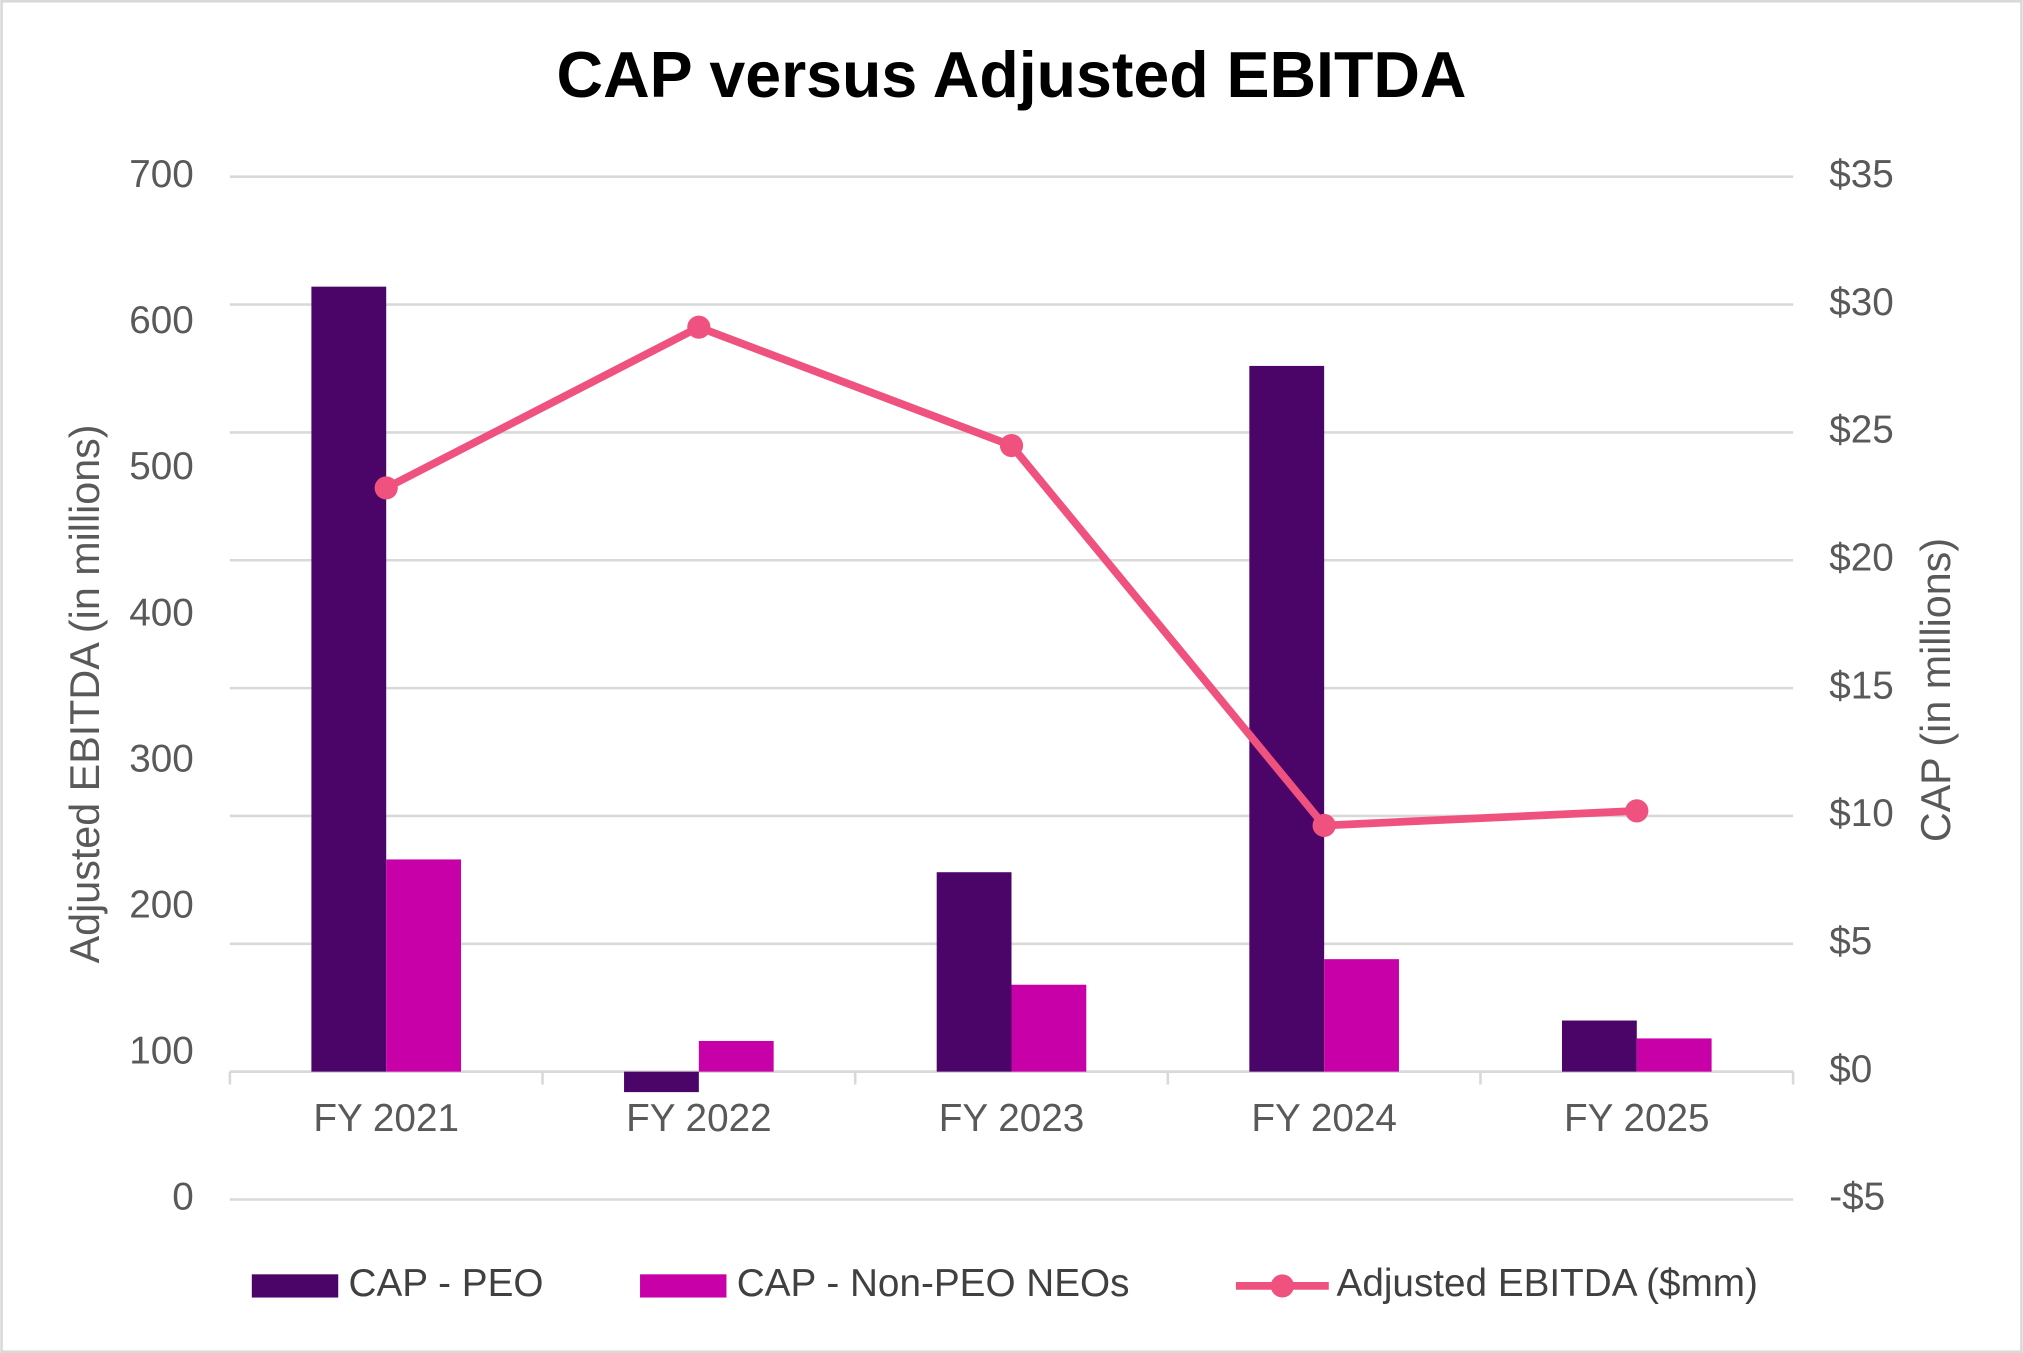 This screenshot has height=1353, width=2023. Describe the element at coordinates (1324, 1118) in the screenshot. I see `x-tick-label: FY 2024` at that location.